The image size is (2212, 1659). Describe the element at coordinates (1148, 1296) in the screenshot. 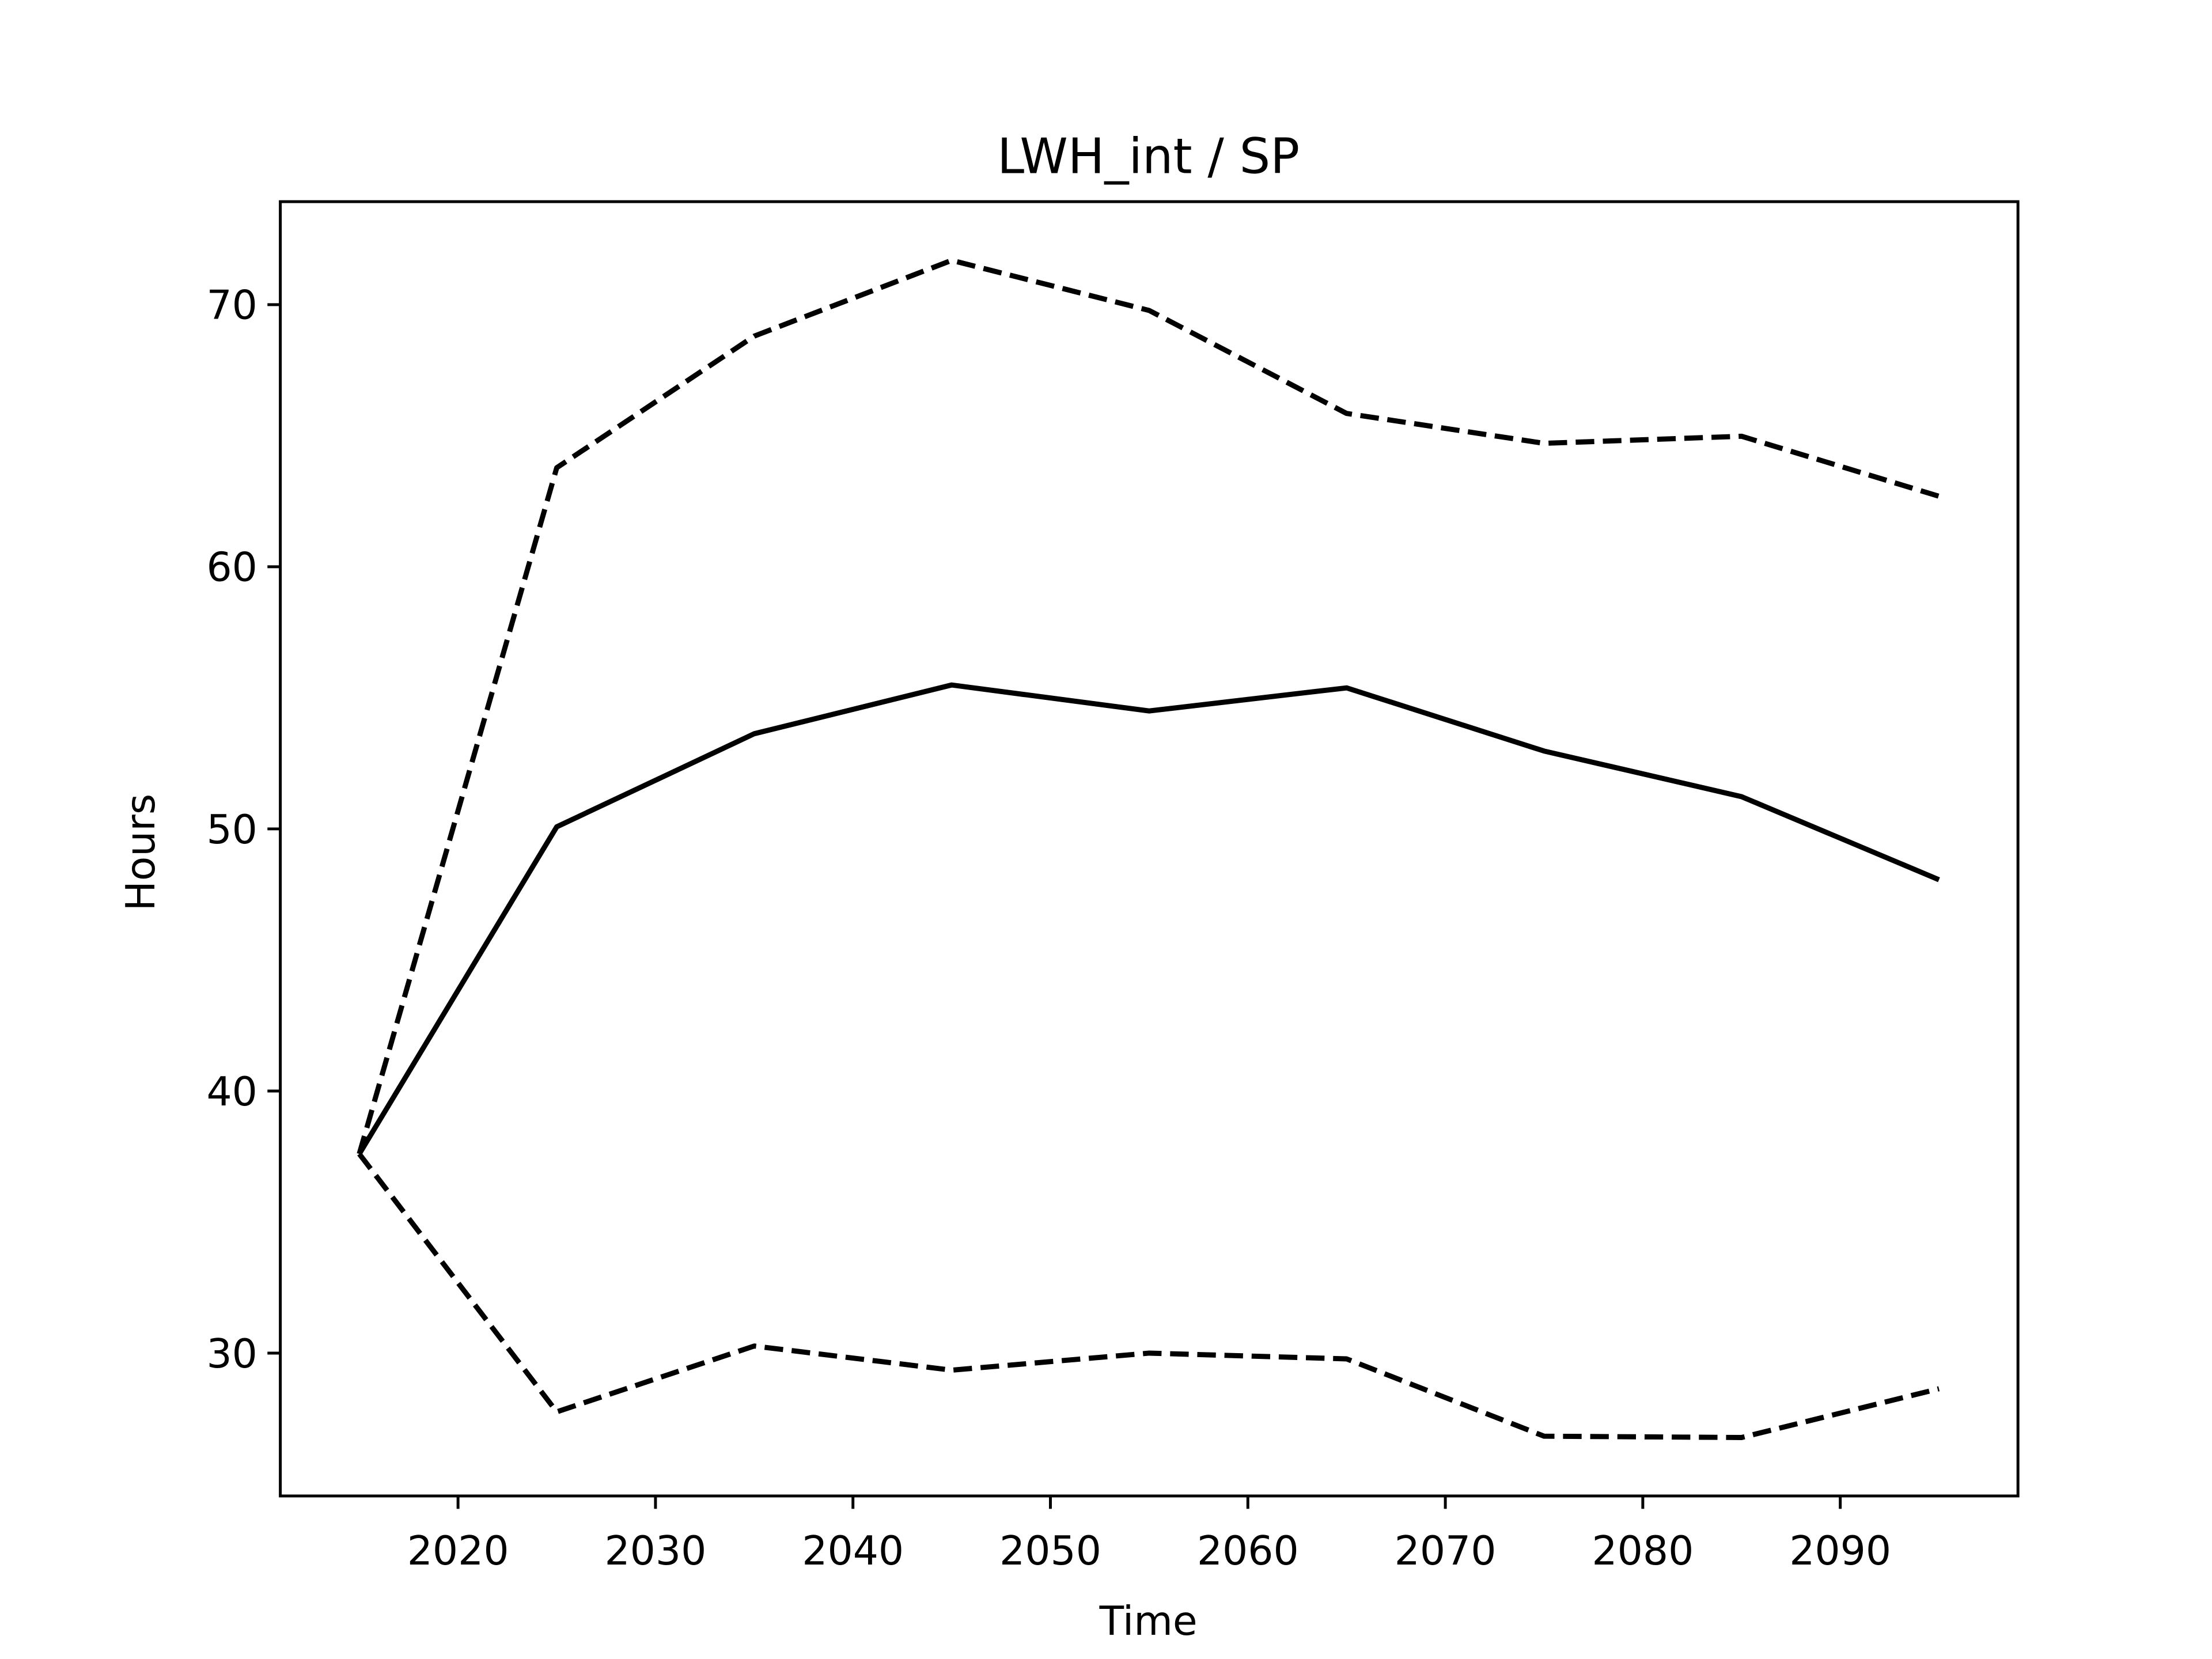

I see `series-line` at that location.